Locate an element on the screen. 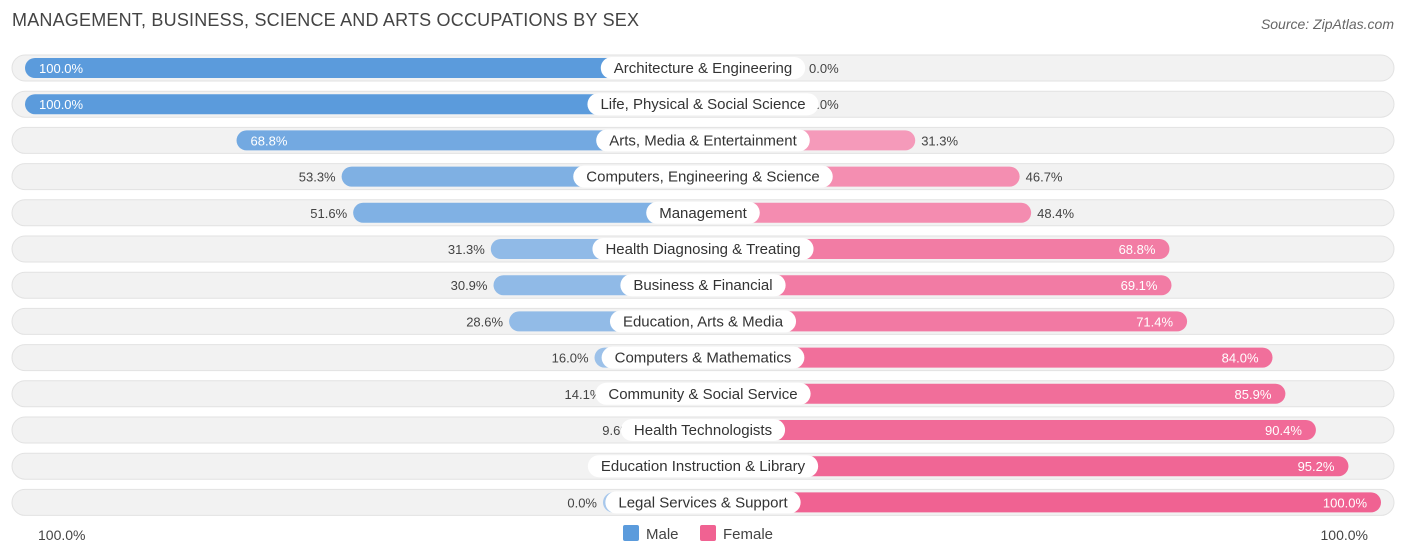 The width and height of the screenshot is (1406, 559). female-value-label: 90.4% is located at coordinates (1283, 430).